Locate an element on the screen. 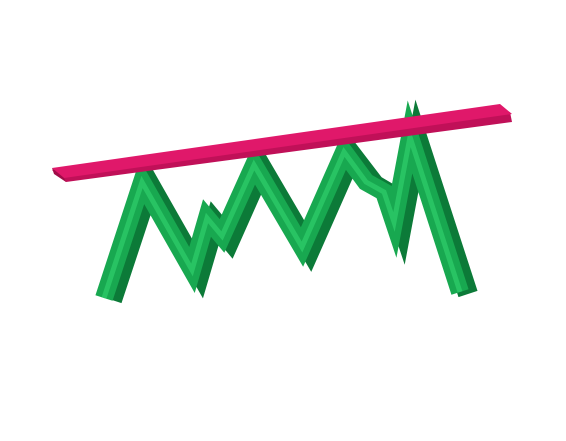  beam-top is located at coordinates (282, 141).